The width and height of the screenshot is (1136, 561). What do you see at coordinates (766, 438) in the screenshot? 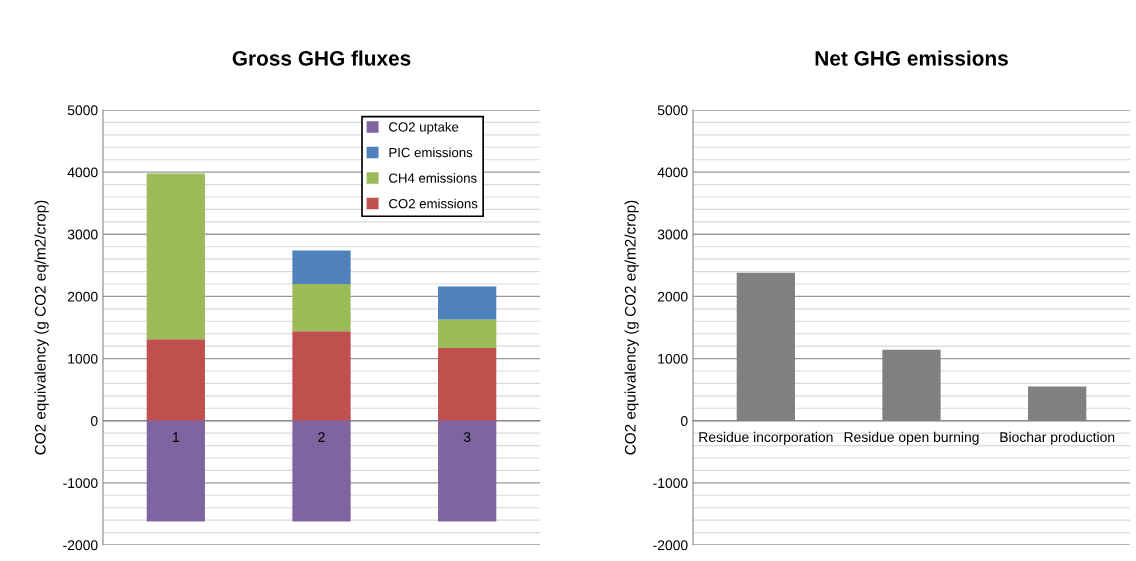
I see `x-tick-label: Residue incorporation` at bounding box center [766, 438].